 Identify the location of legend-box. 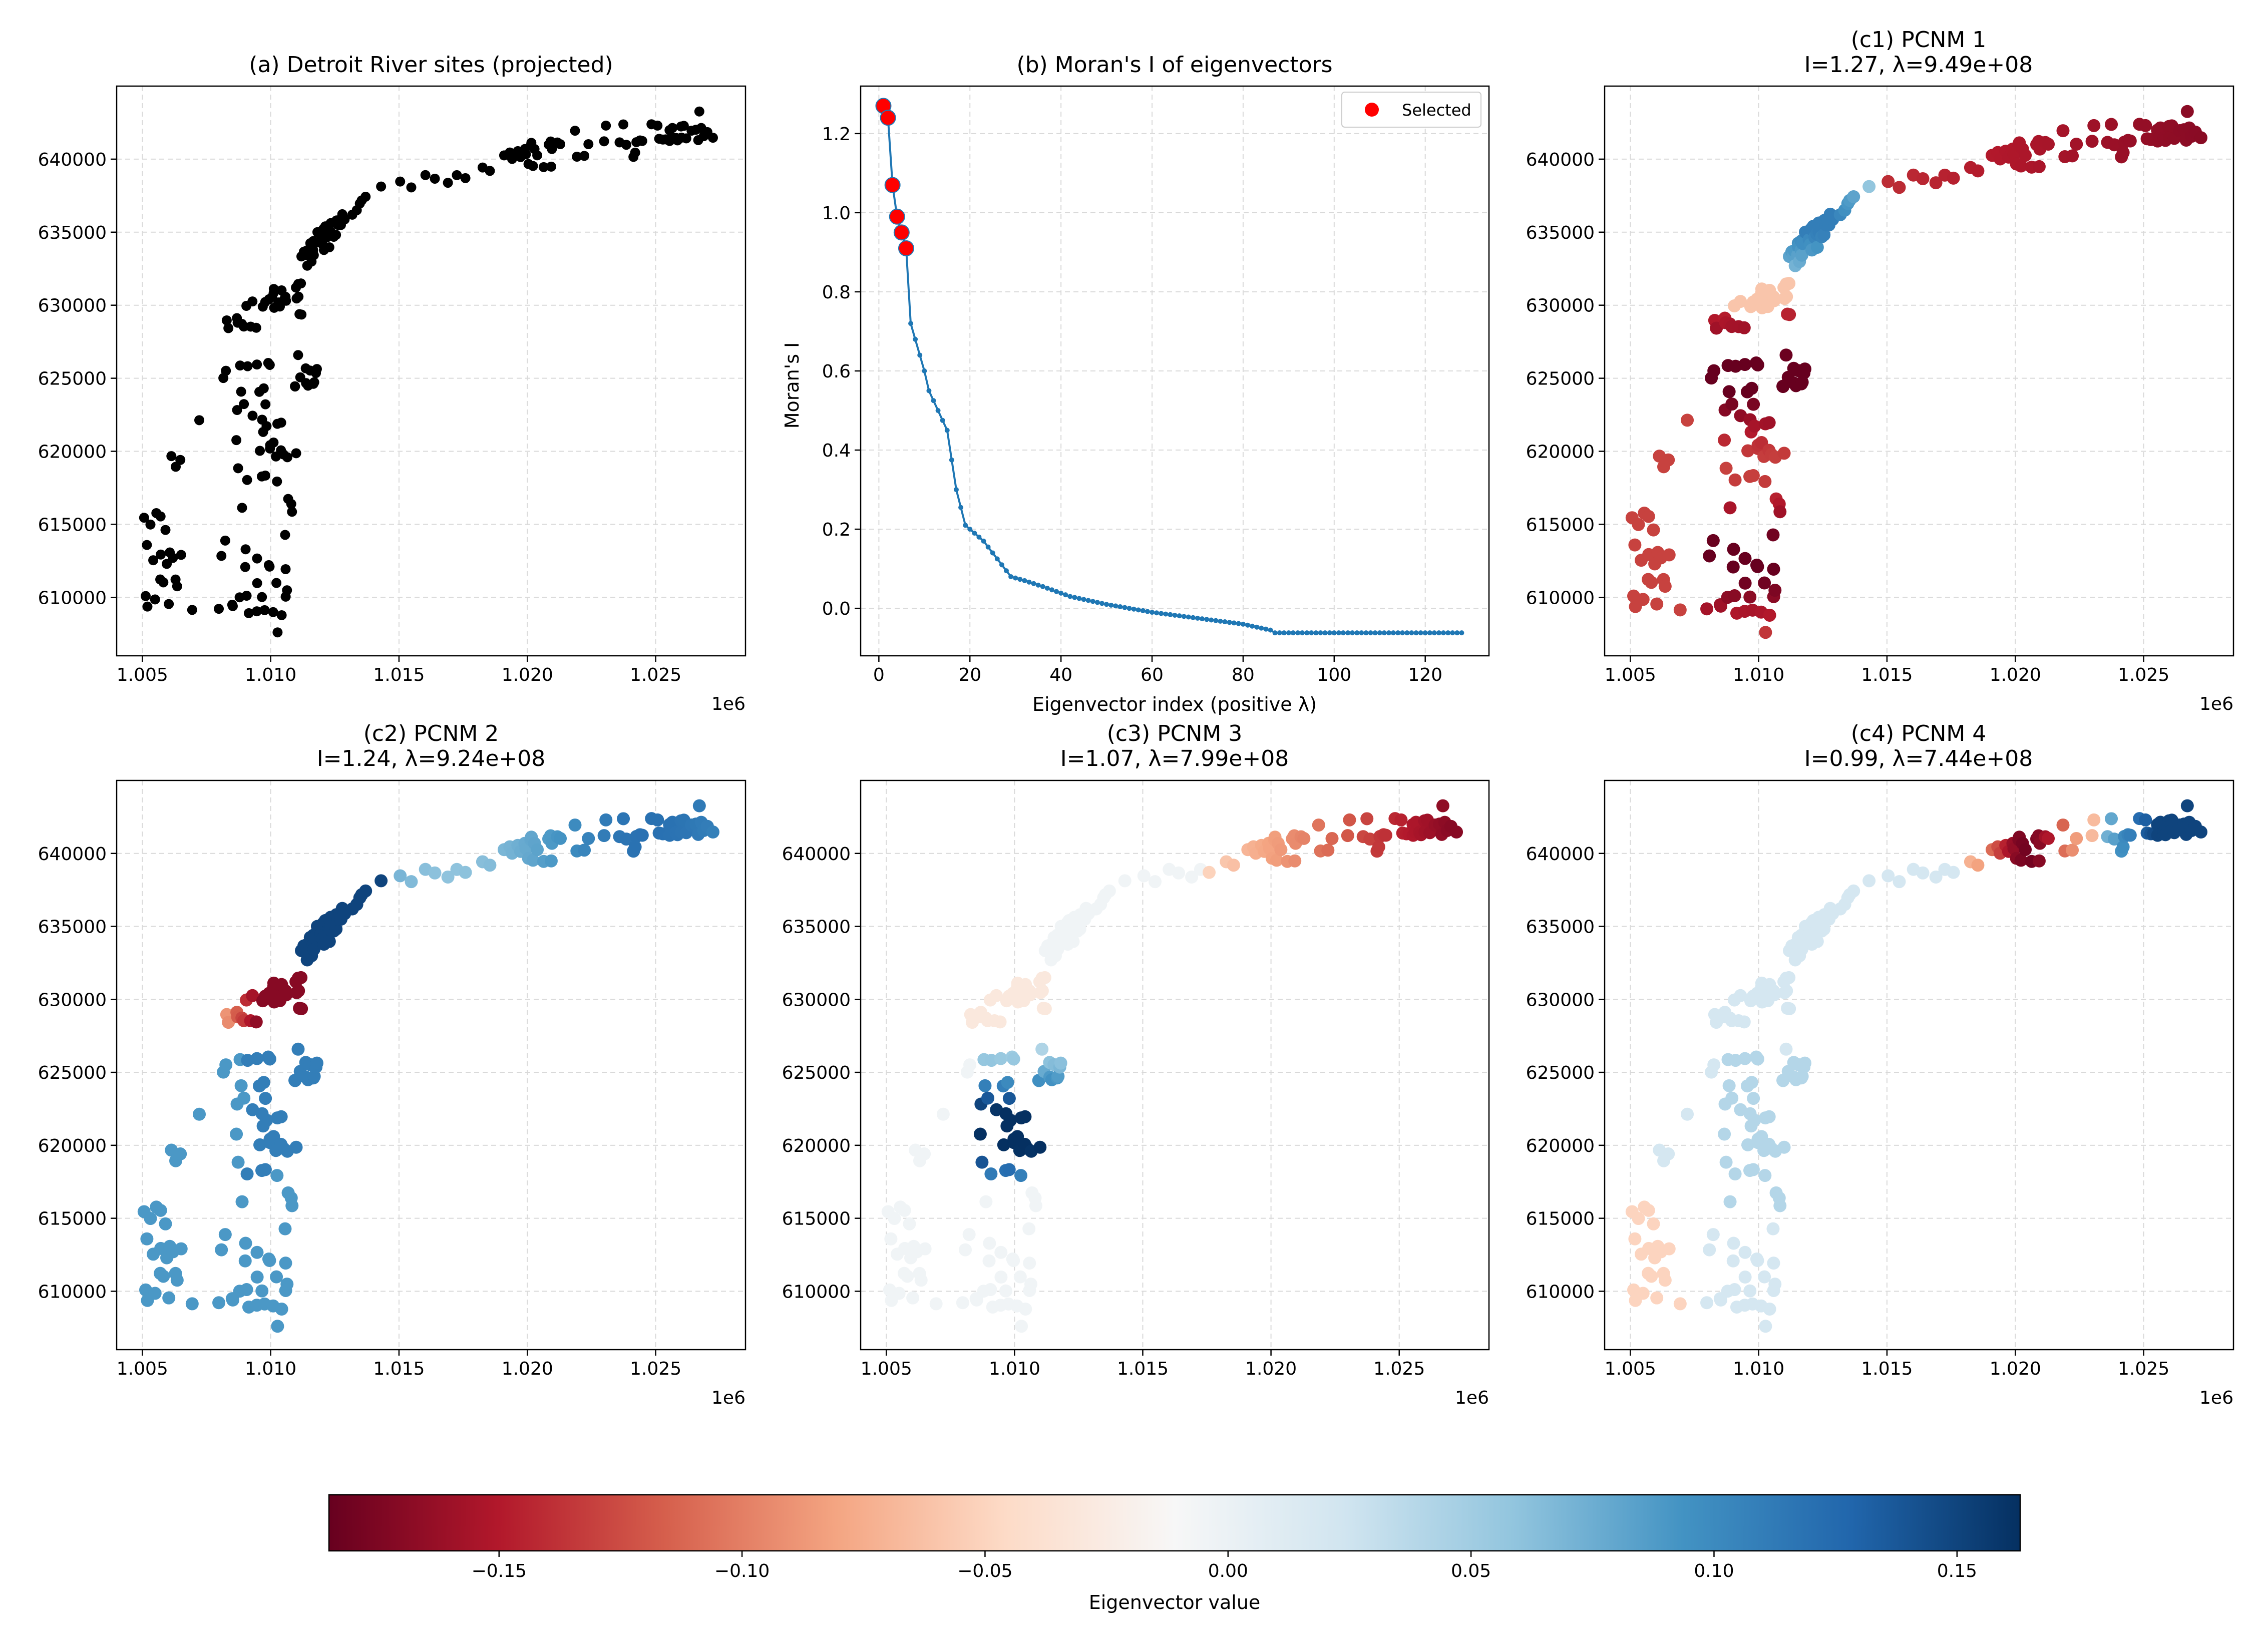
(1411, 110).